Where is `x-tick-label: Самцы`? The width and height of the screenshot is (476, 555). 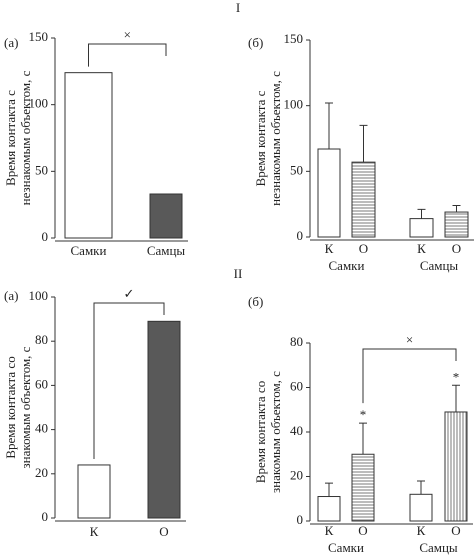
x-tick-label: Самцы is located at coordinates (166, 250).